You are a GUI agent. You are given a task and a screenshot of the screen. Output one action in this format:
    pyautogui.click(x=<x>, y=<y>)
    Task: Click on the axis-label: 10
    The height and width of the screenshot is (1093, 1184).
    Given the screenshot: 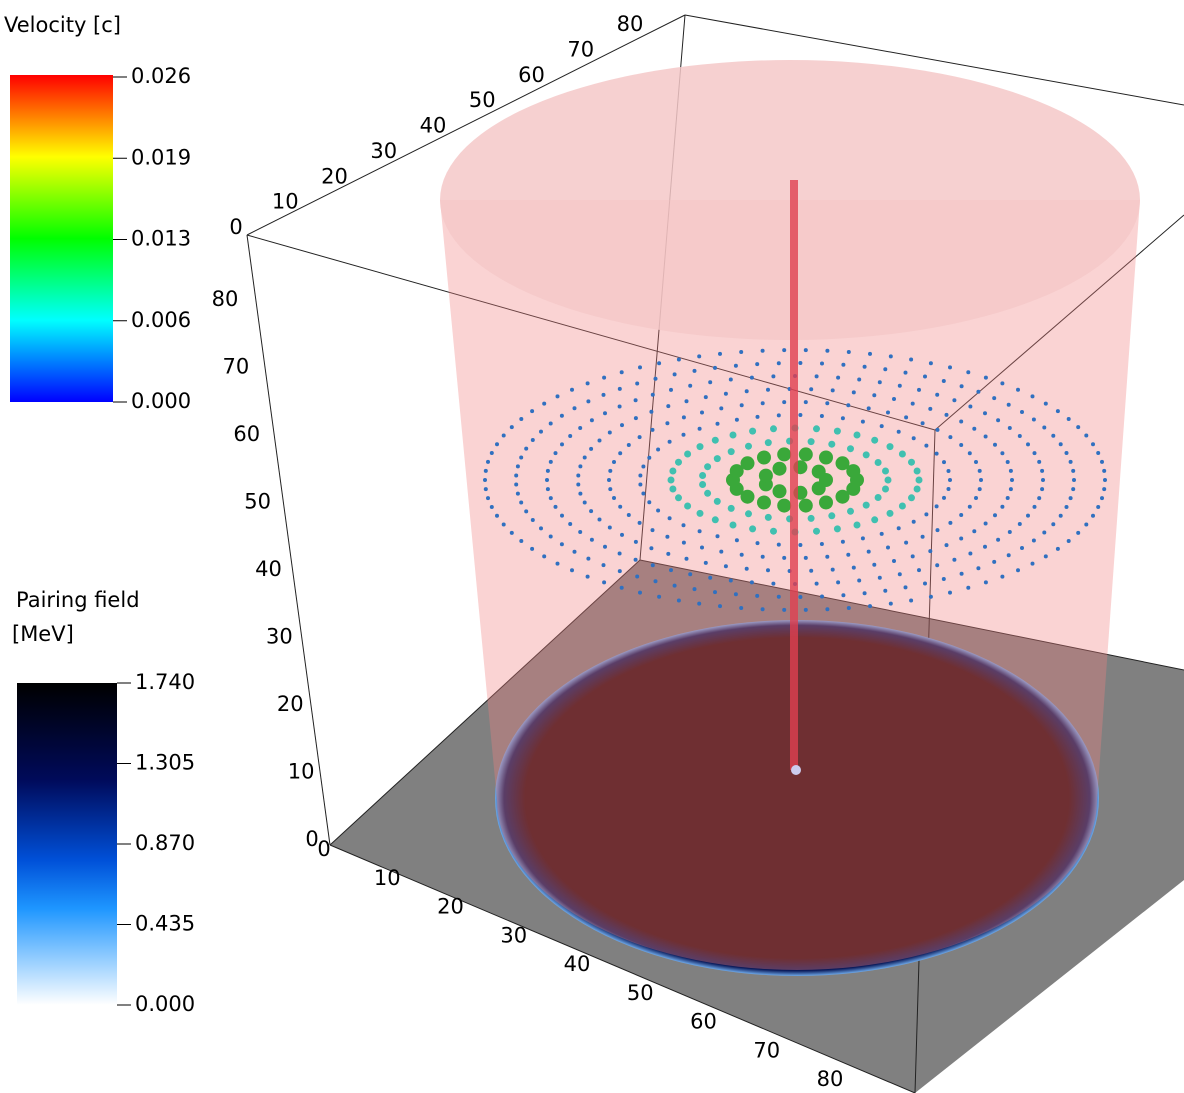 What is the action you would take?
    pyautogui.click(x=301, y=772)
    